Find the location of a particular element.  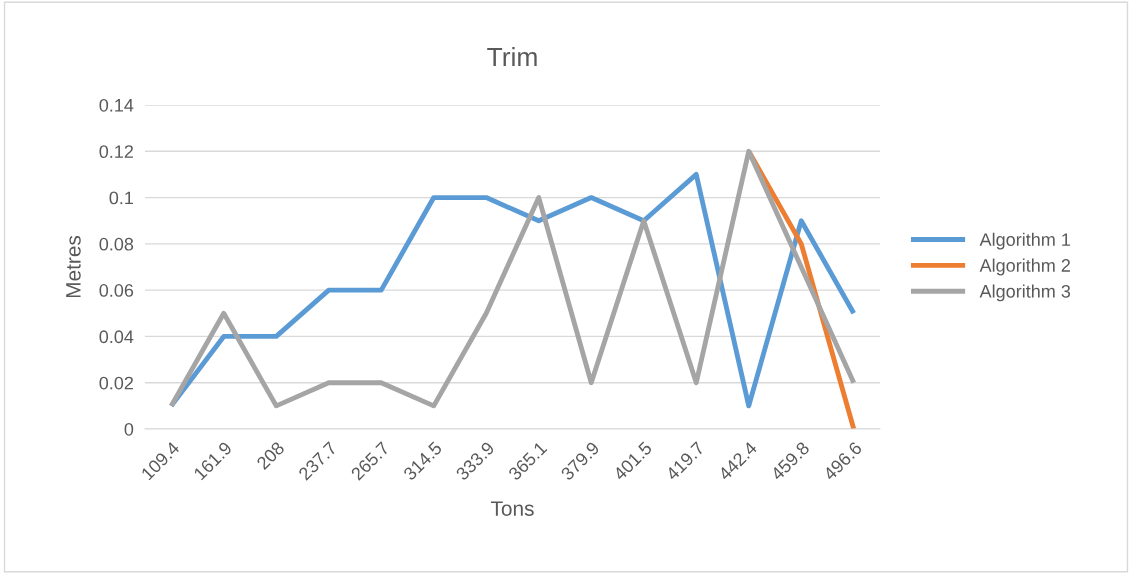

y-tick-label: 0.02 is located at coordinates (116, 383).